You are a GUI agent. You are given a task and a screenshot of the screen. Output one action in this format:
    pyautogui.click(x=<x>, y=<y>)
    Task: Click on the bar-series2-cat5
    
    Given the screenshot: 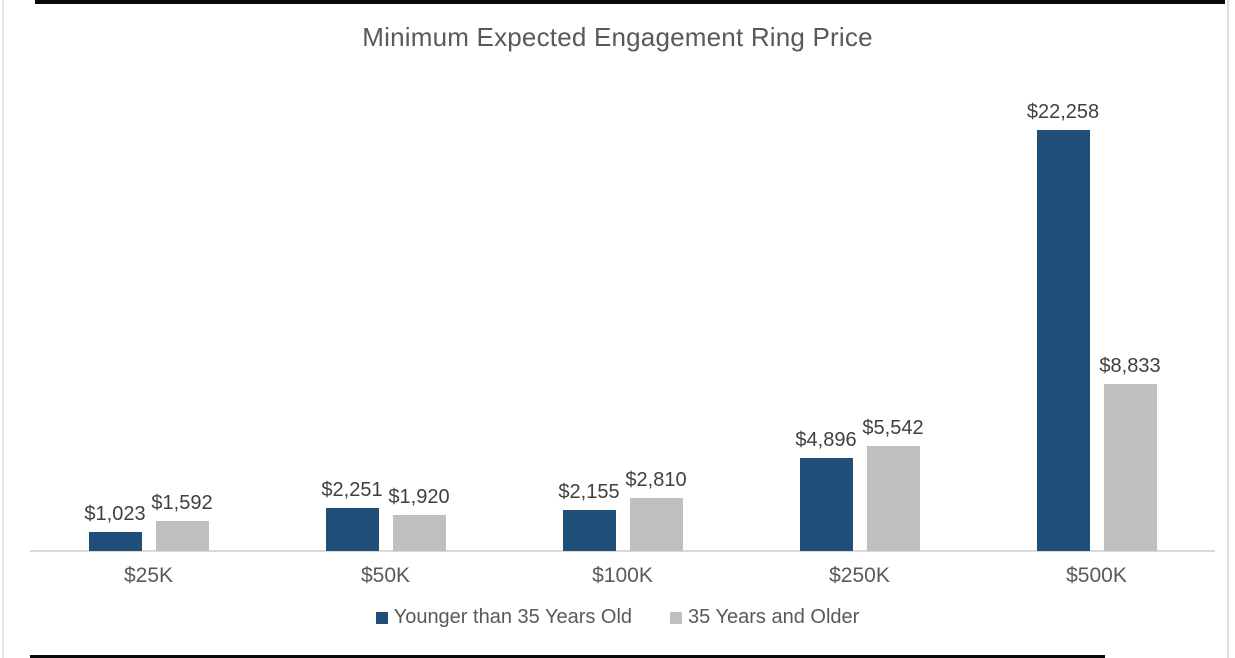 What is the action you would take?
    pyautogui.click(x=1130, y=467)
    